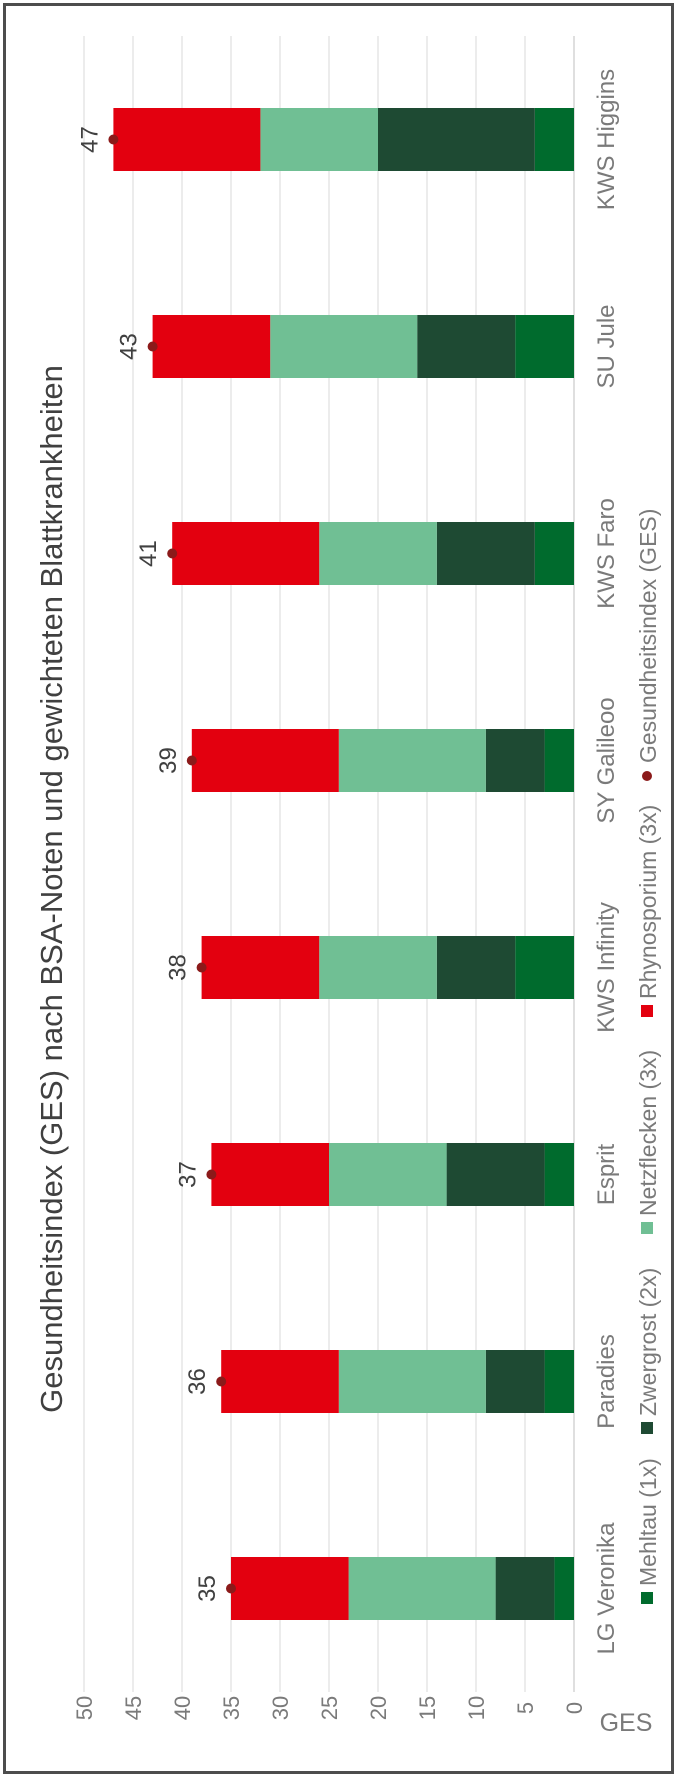  What do you see at coordinates (133, 1708) in the screenshot?
I see `y-tick-label: 45` at bounding box center [133, 1708].